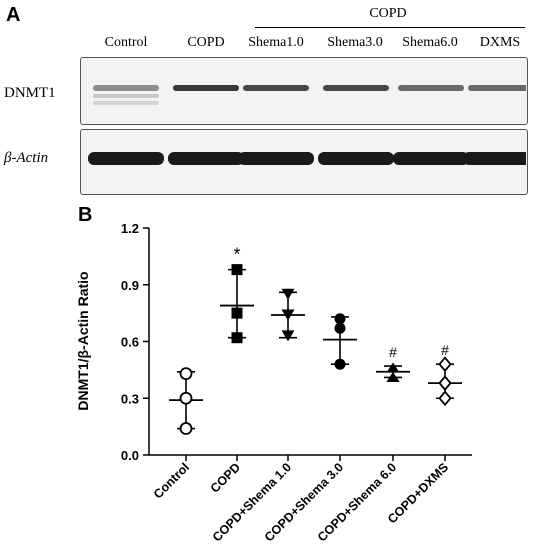  What do you see at coordinates (126, 42) in the screenshot?
I see `lane-label-control: Control` at bounding box center [126, 42].